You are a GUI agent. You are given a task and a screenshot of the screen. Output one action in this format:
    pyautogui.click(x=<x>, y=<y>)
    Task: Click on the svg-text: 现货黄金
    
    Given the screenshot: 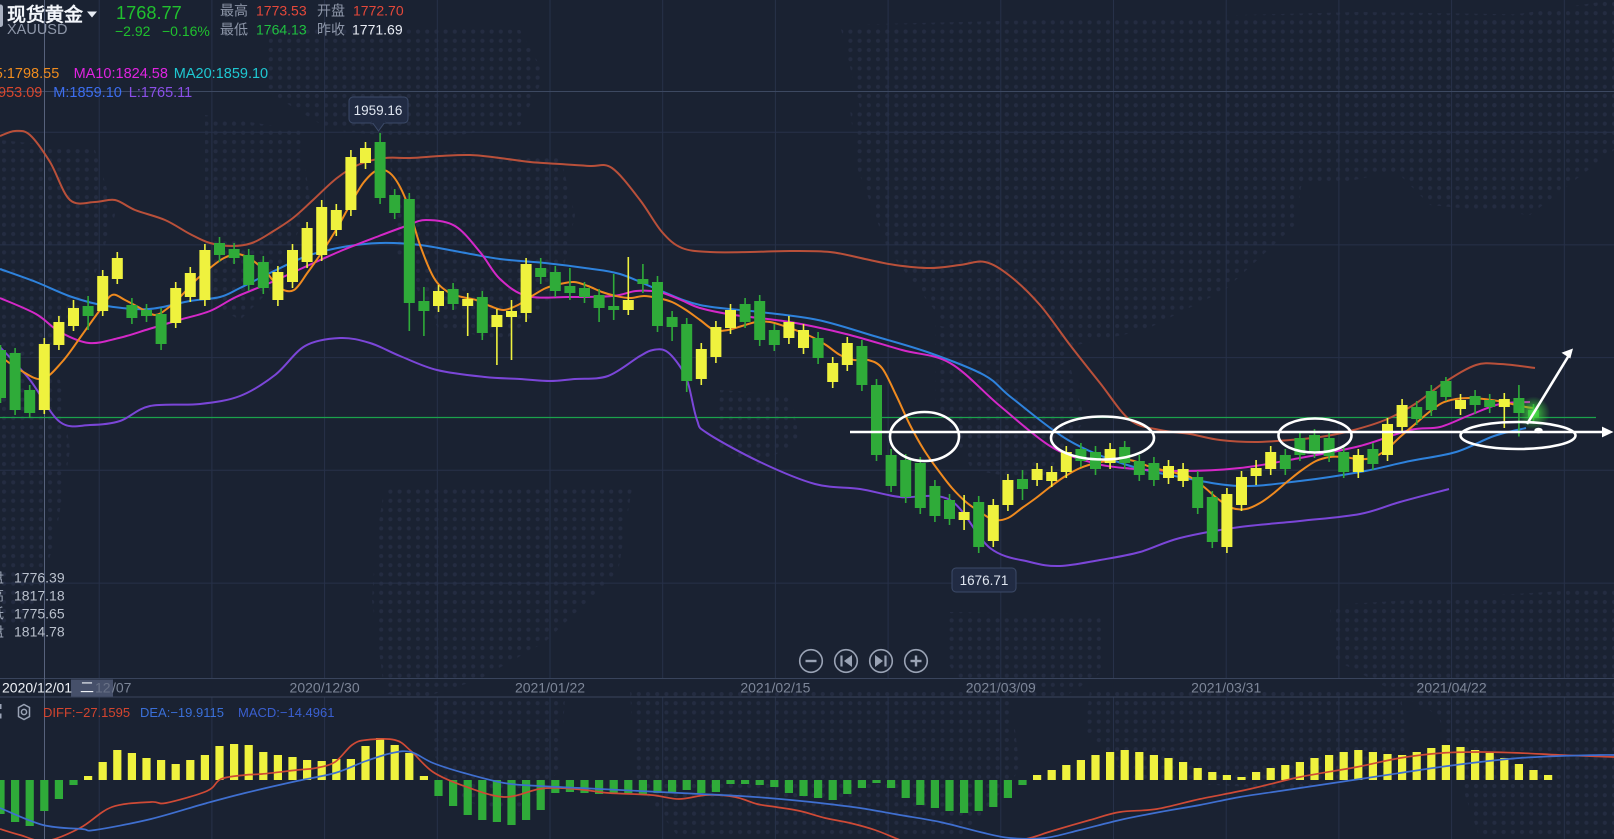 What is the action you would take?
    pyautogui.click(x=45, y=14)
    